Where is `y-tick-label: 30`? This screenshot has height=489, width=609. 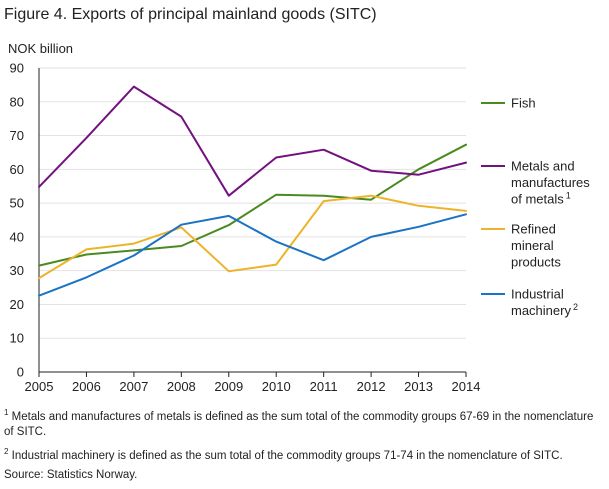 y-tick-label: 30 is located at coordinates (17, 270).